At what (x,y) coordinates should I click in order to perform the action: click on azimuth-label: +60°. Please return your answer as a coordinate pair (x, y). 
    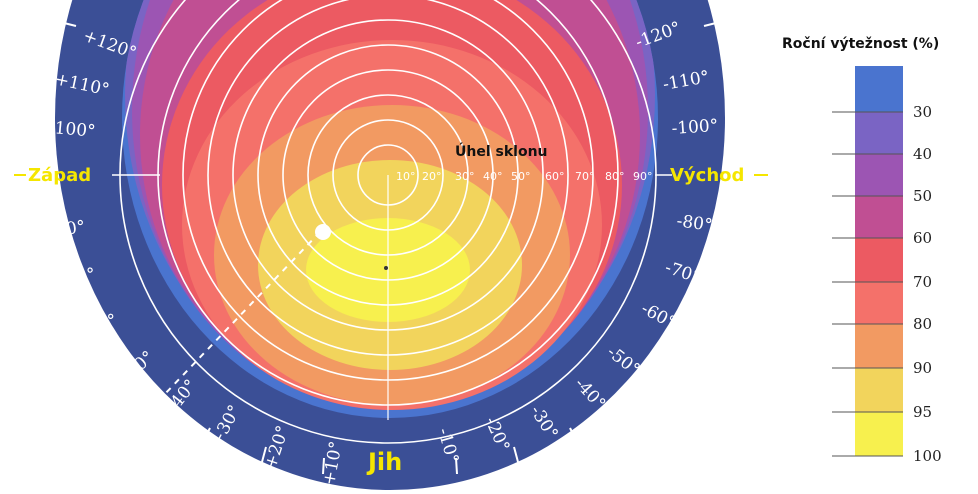
    Looking at the image, I should click on (97, 329).